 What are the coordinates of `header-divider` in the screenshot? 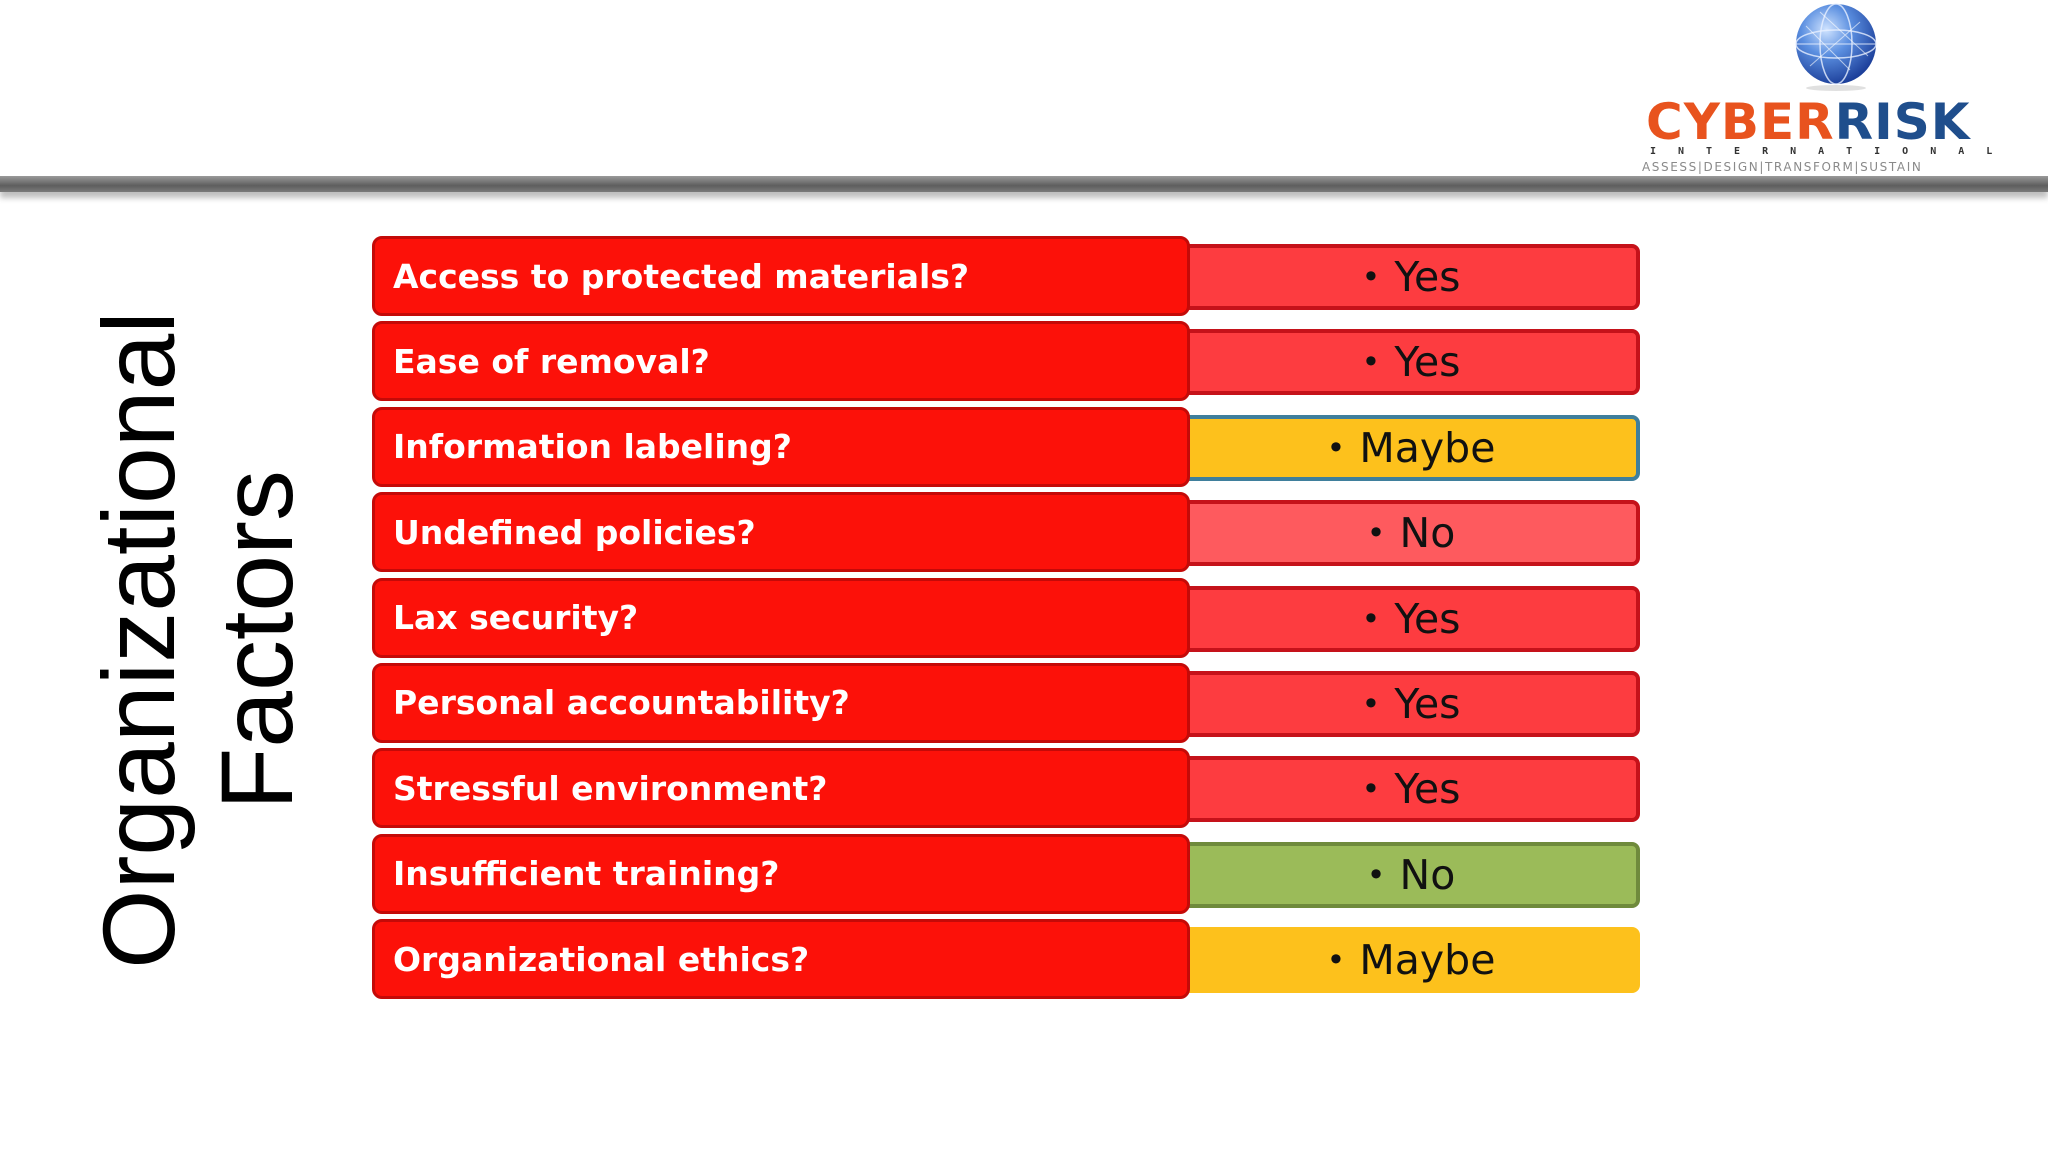 It's located at (1024, 184).